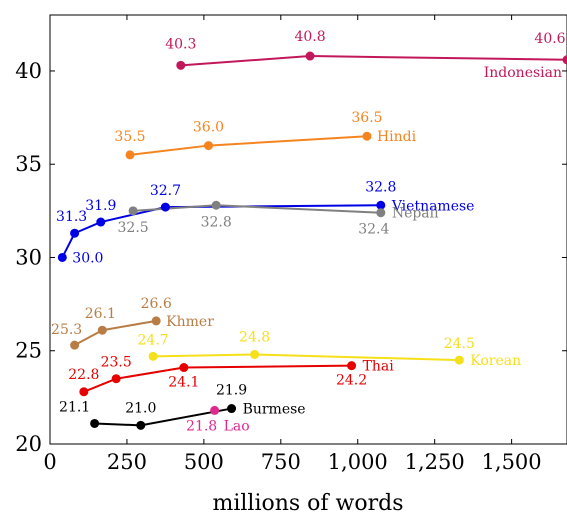 Image resolution: width=567 pixels, height=522 pixels. Describe the element at coordinates (100, 206) in the screenshot. I see `data-label-vietnamese: 31.9` at that location.